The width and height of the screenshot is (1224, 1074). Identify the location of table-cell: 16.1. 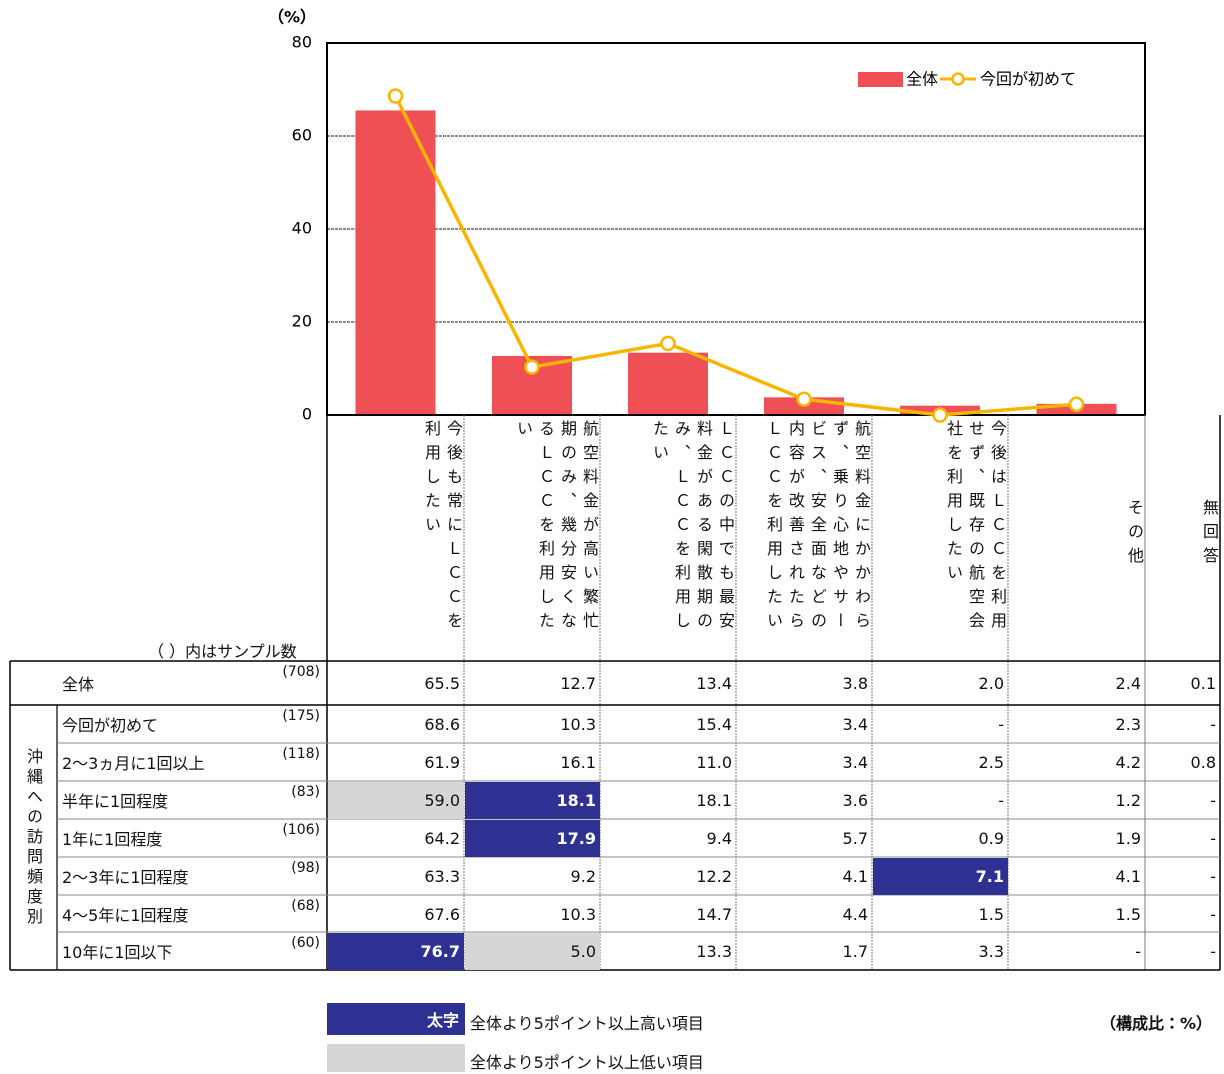
(578, 762).